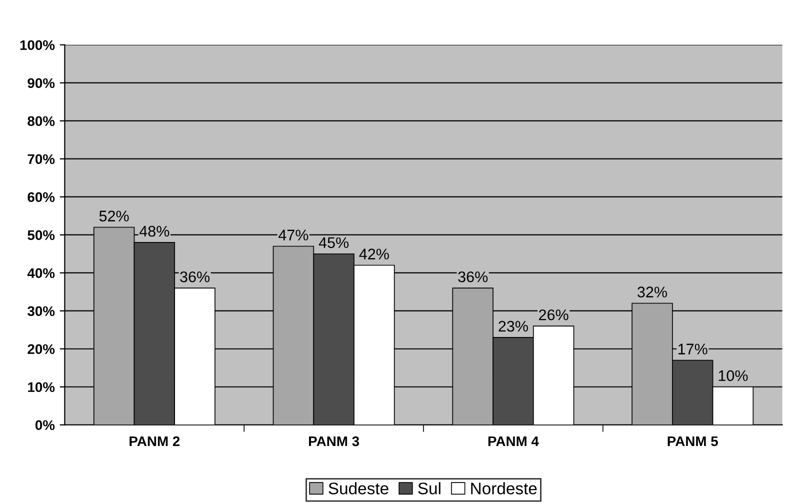  Describe the element at coordinates (358, 488) in the screenshot. I see `legend-label: Sudeste` at that location.